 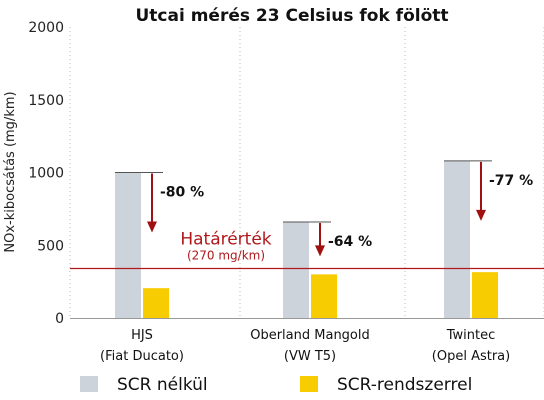 What do you see at coordinates (46, 174) in the screenshot?
I see `y-tick-label-2: 1000` at bounding box center [46, 174].